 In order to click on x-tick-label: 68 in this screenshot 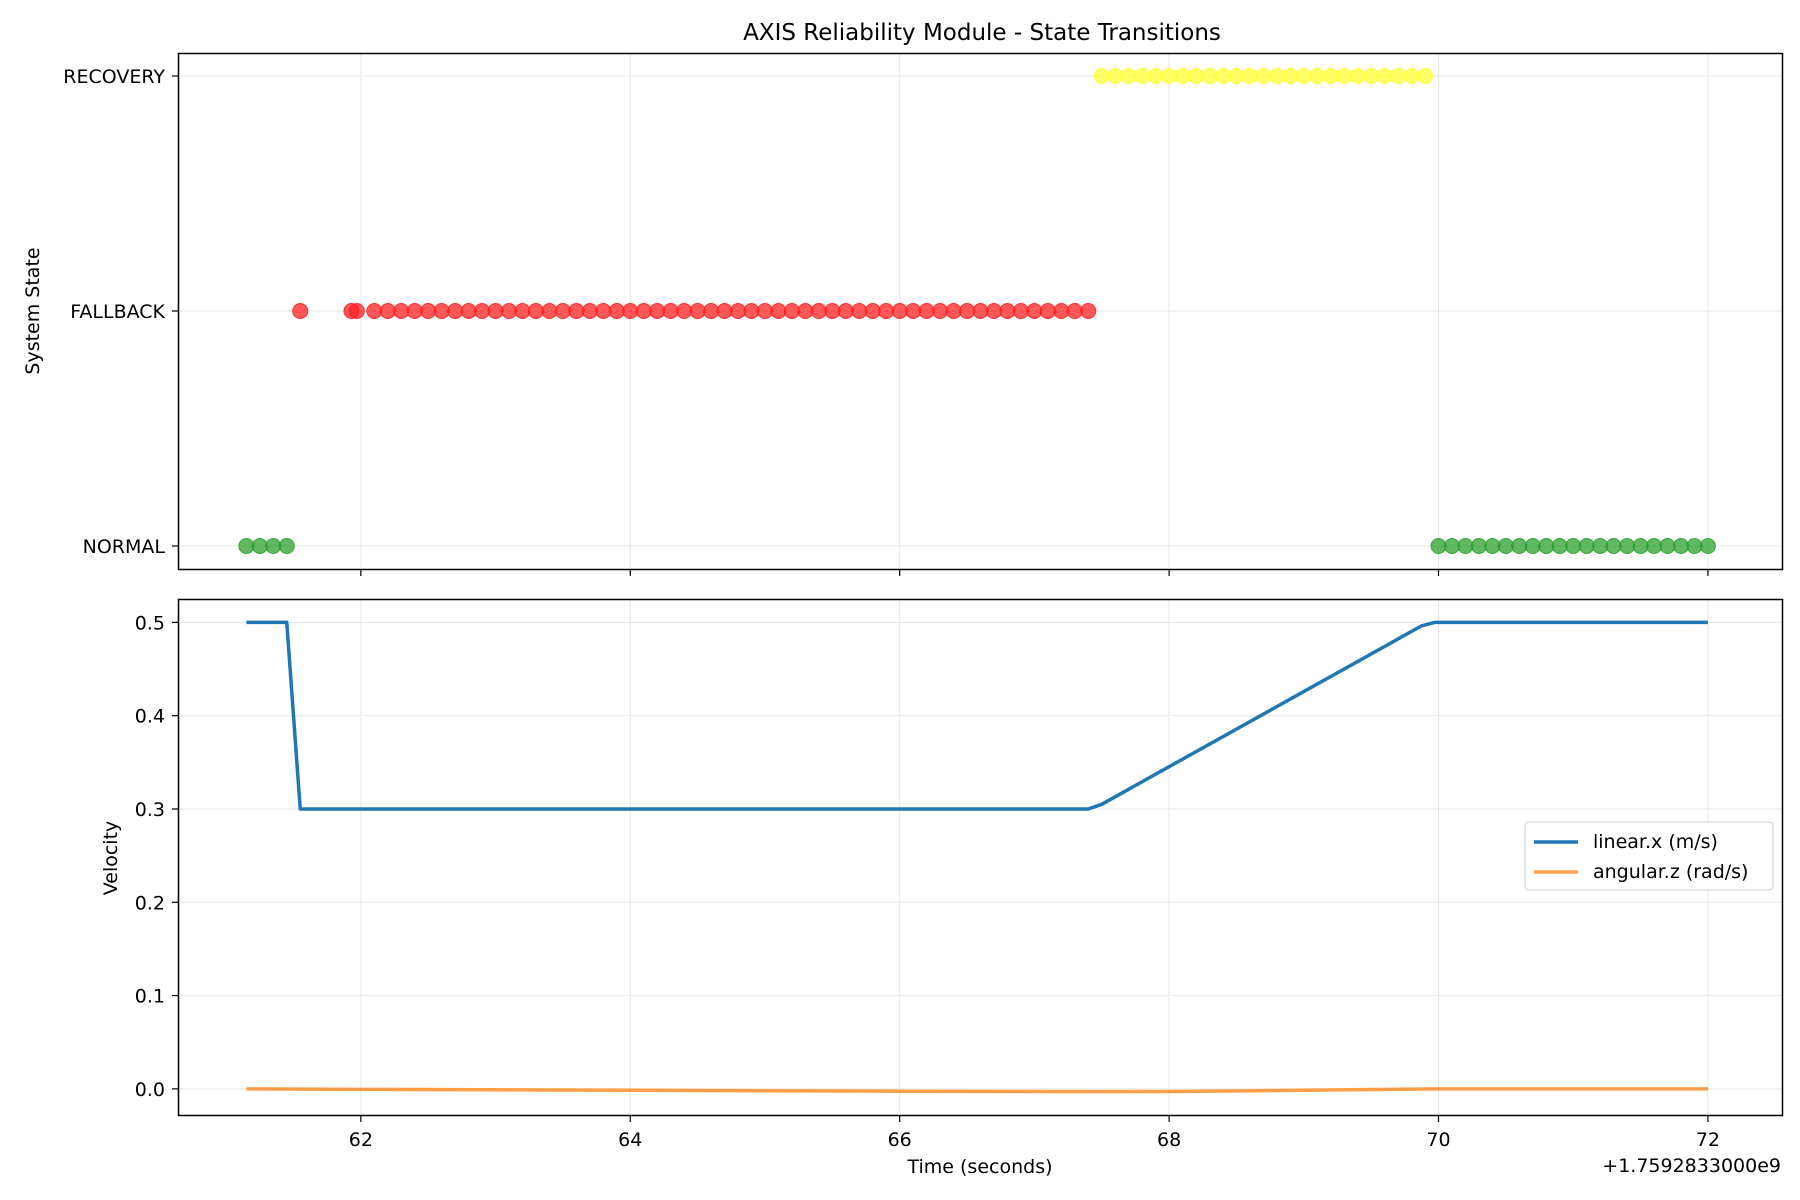, I will do `click(1169, 1140)`.